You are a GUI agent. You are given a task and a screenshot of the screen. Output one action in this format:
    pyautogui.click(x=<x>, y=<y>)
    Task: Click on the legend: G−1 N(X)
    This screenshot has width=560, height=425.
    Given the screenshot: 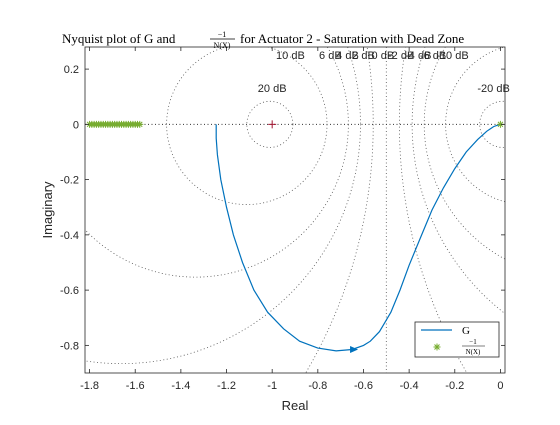 What is the action you would take?
    pyautogui.click(x=457, y=339)
    